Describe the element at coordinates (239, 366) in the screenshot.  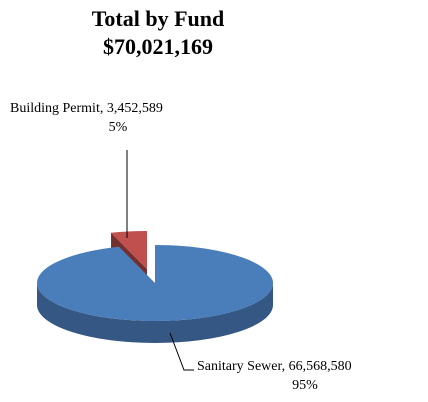
I see `slice-category: Sanitary Sewer` at that location.